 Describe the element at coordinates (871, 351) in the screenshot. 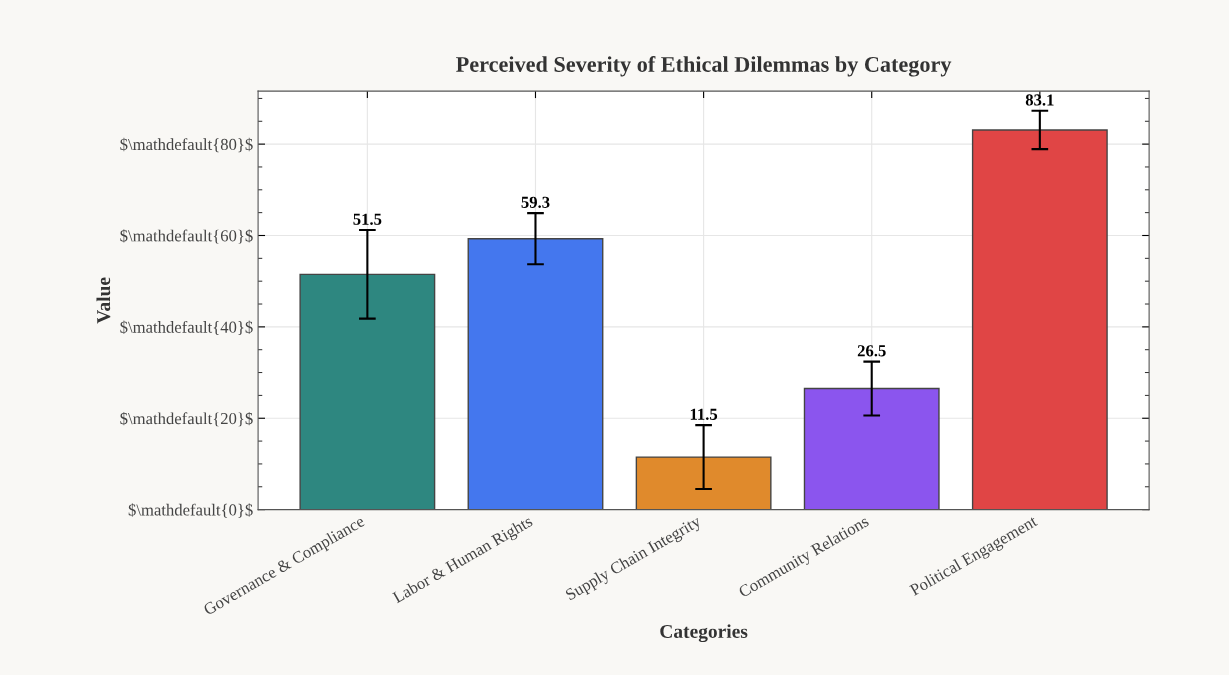

I see `data-label: 26.5` at that location.